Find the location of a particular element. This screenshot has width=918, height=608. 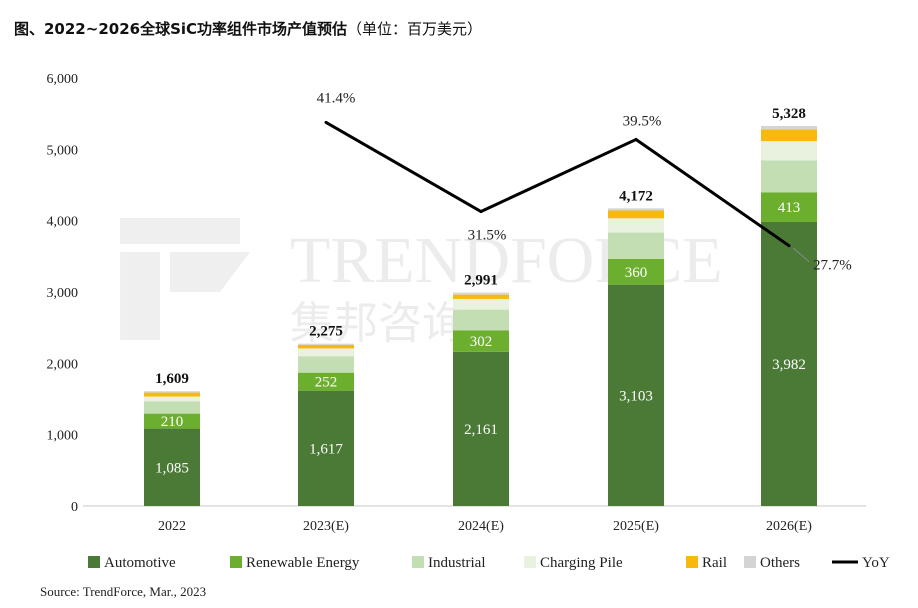

watermark-logo-bar-left is located at coordinates (140, 296).